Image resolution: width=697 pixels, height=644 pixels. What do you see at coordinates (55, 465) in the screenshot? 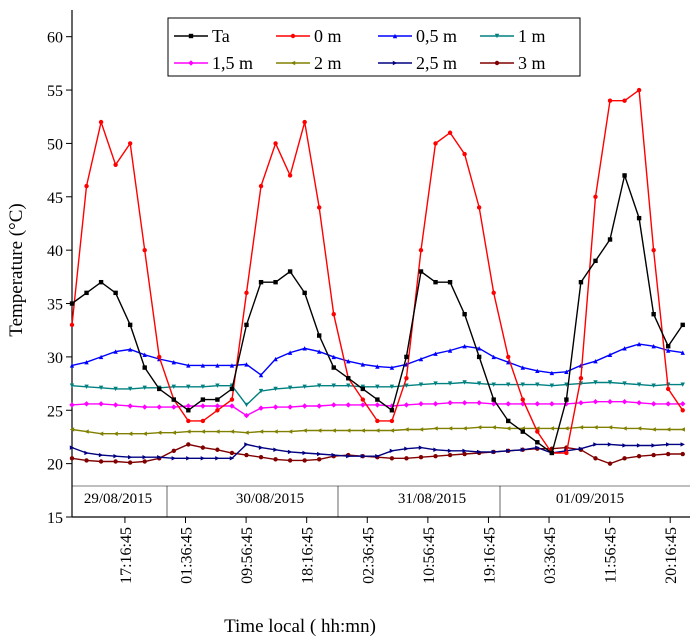
I see `y-tick-label: 20` at bounding box center [55, 465].